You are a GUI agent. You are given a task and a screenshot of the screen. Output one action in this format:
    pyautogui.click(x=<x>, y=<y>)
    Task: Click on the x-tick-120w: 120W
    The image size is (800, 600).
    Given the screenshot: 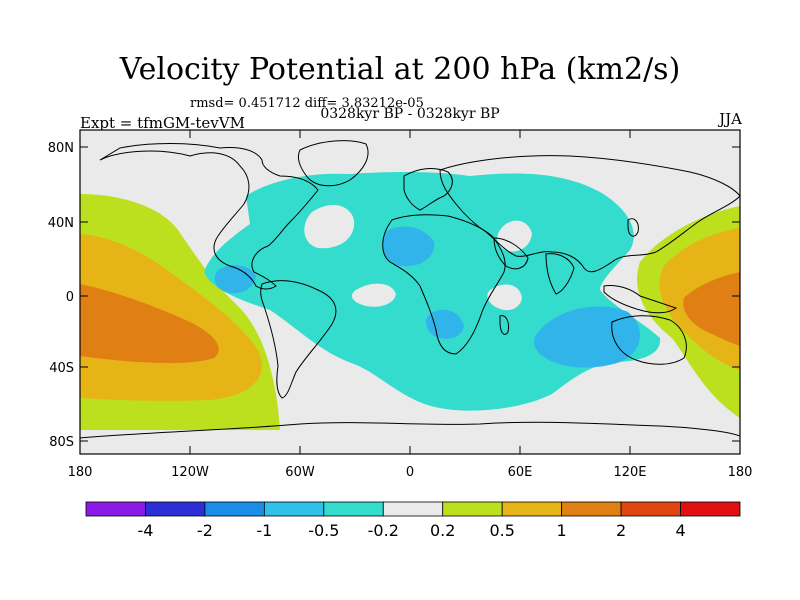 What is the action you would take?
    pyautogui.click(x=190, y=472)
    